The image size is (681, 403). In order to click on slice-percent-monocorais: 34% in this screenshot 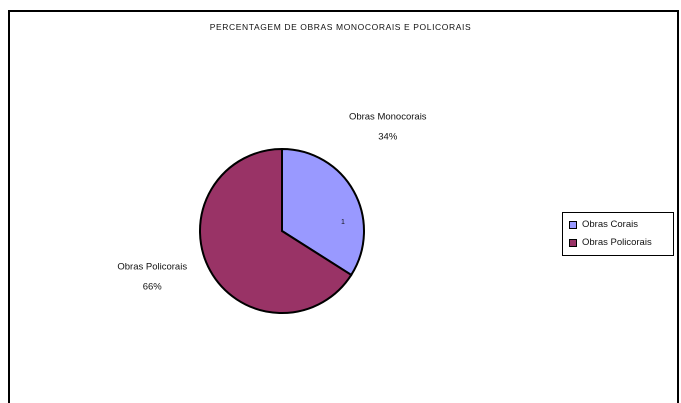, I will do `click(388, 136)`.